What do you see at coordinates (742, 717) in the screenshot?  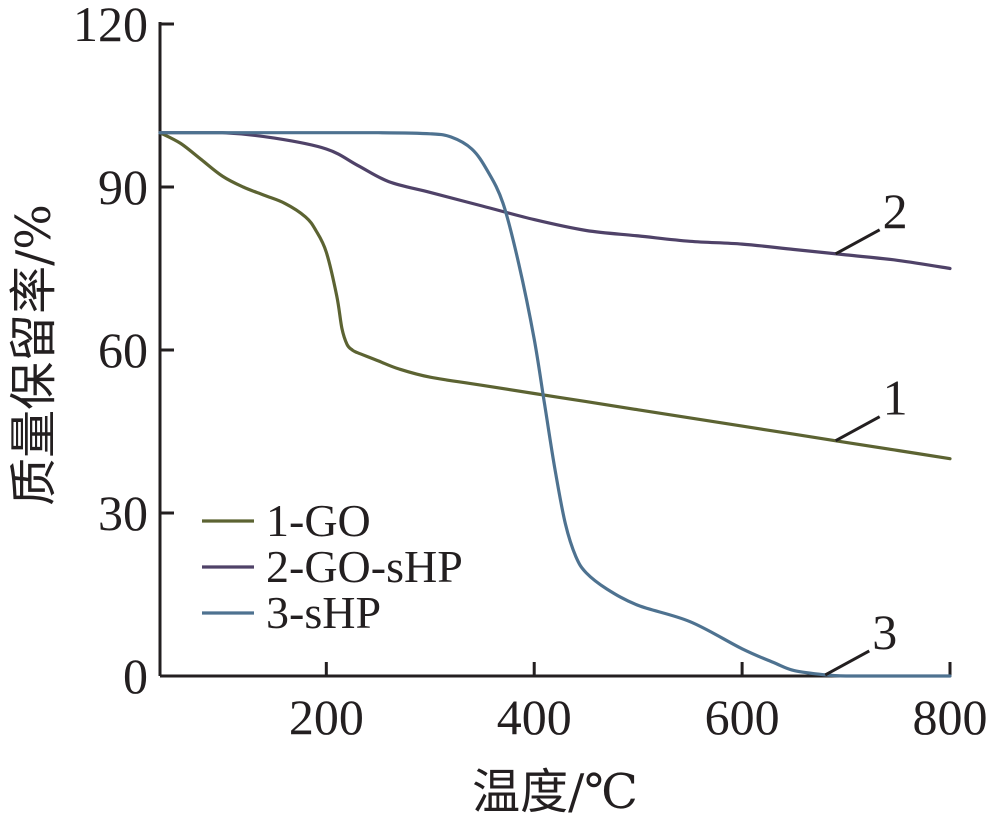 I see `x-tick-label: 600` at bounding box center [742, 717].